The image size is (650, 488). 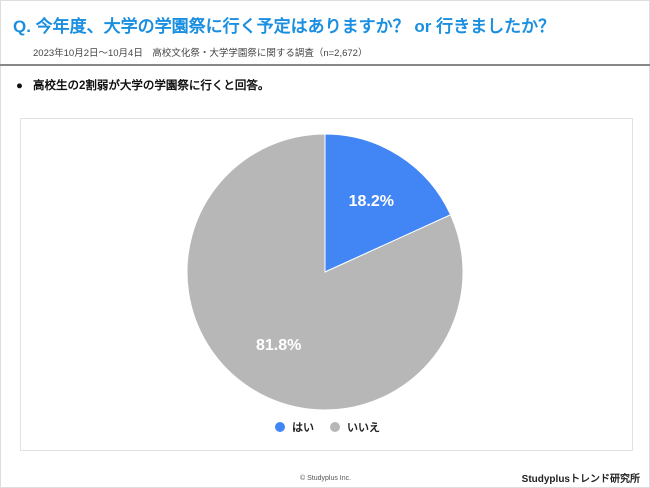 I want to click on legend-label-1: いいえ, so click(x=363, y=427).